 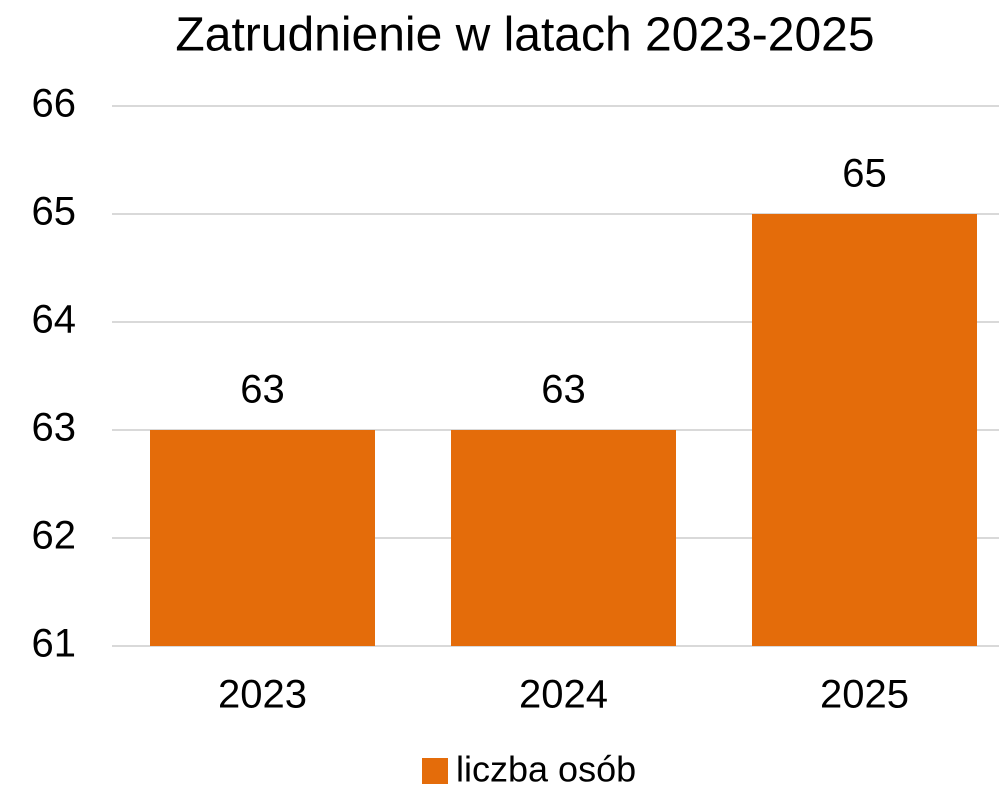 What do you see at coordinates (435, 771) in the screenshot?
I see `legend-swatch` at bounding box center [435, 771].